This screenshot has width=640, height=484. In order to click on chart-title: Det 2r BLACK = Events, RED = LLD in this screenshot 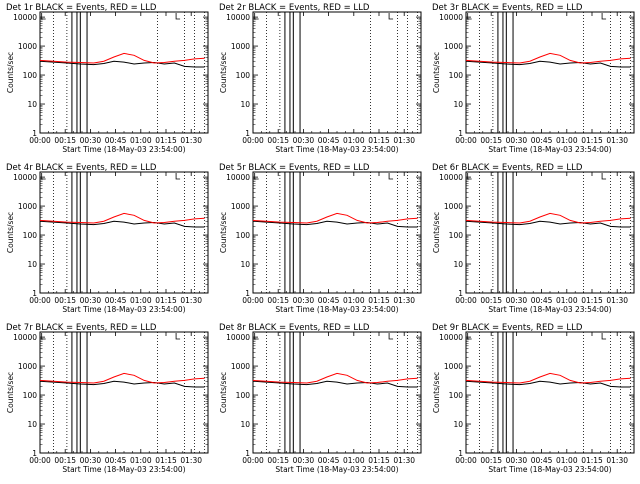, I will do `click(294, 8)`.